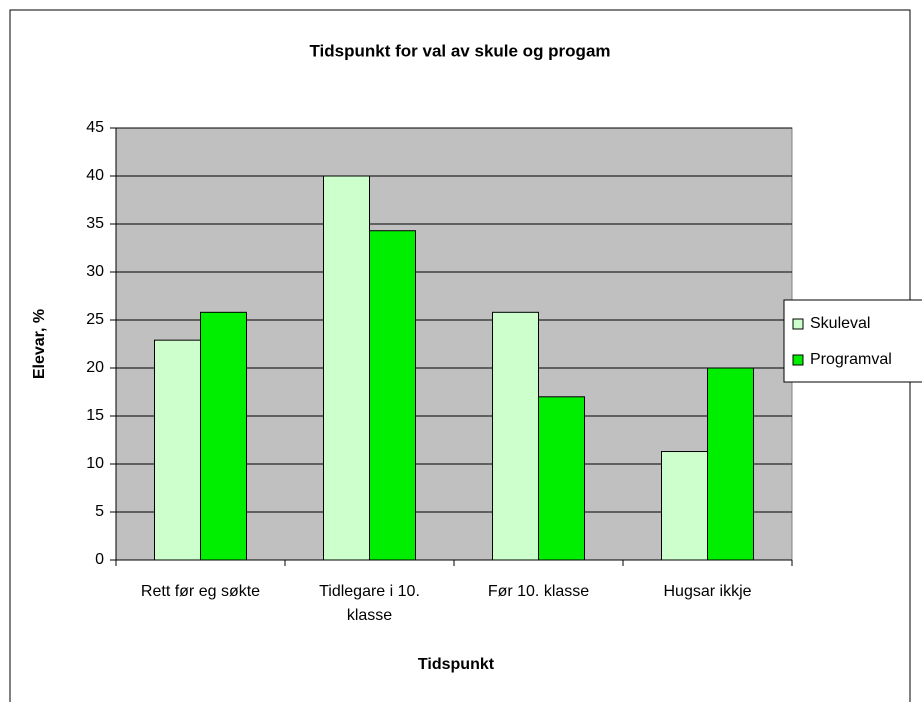 This screenshot has width=922, height=702. I want to click on y-tick-label: 0, so click(99, 559).